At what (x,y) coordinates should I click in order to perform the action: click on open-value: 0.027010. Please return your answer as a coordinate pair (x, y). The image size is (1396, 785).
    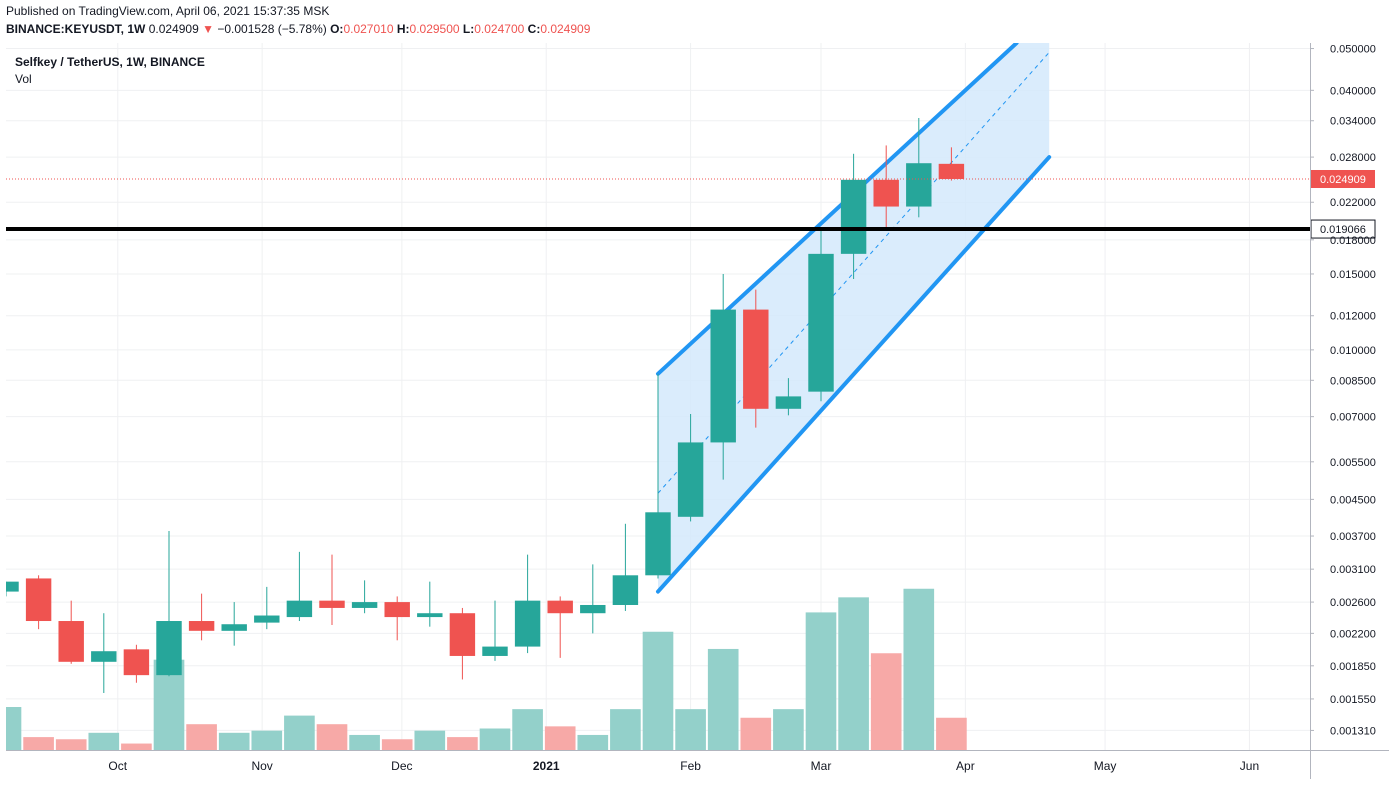
    Looking at the image, I should click on (368, 29).